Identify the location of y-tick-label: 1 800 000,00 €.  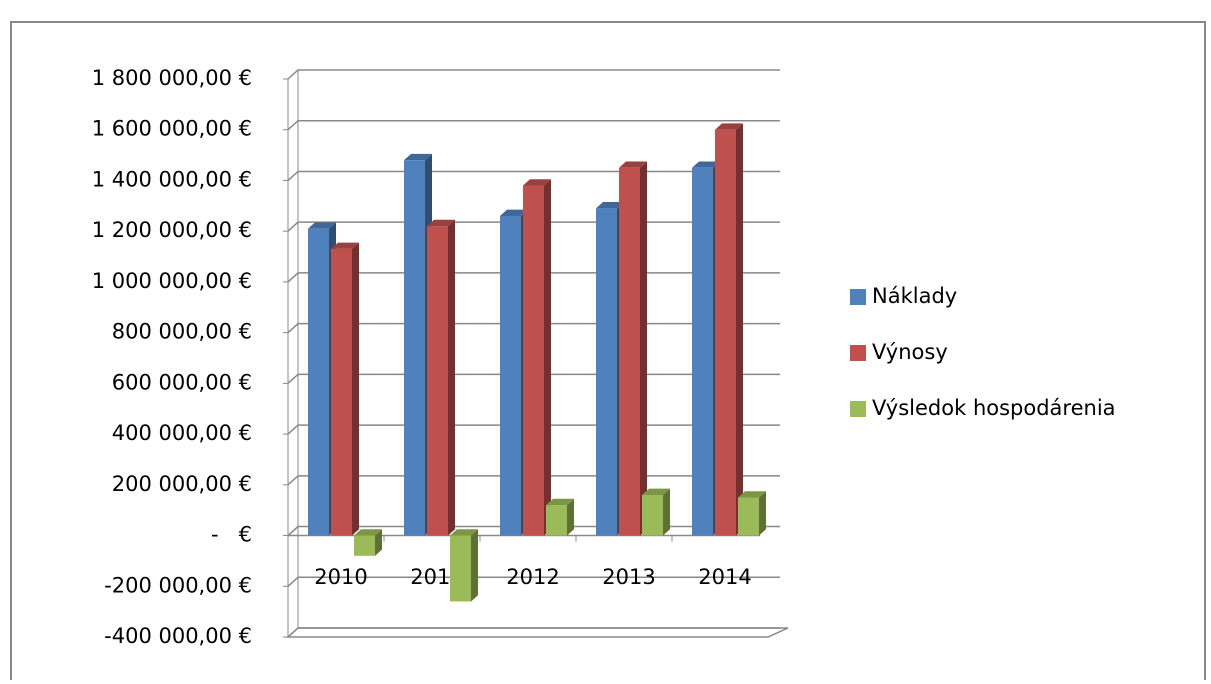
(172, 78).